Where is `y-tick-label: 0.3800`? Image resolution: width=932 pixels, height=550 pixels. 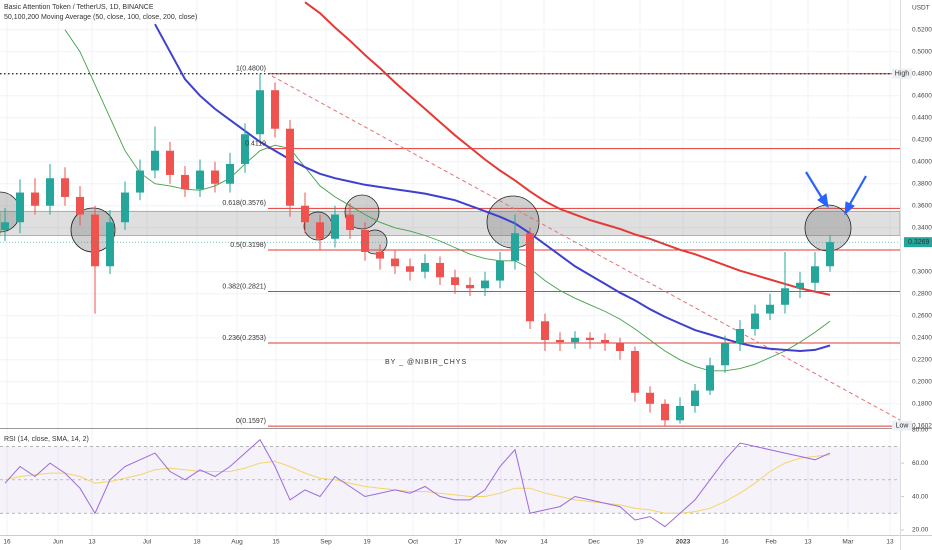
y-tick-label: 0.3800 is located at coordinates (922, 183).